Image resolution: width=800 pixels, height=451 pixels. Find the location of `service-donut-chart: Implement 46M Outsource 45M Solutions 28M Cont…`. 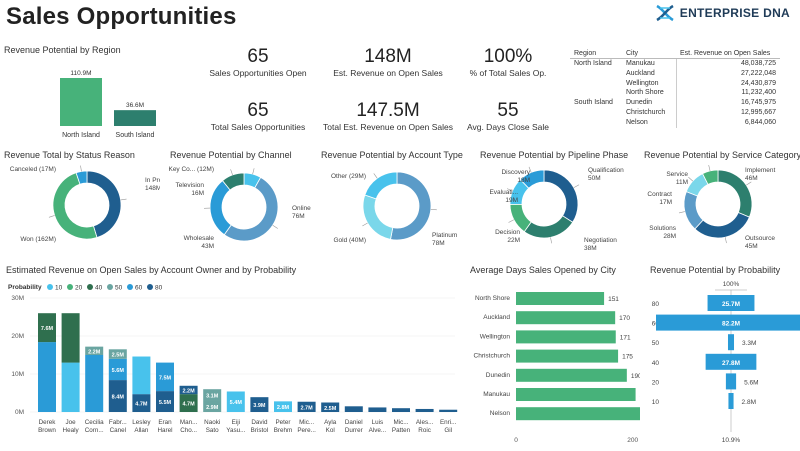

service-donut-chart: Implement 46M Outsource 45M Solutions 28M Cont… is located at coordinates (720, 210).